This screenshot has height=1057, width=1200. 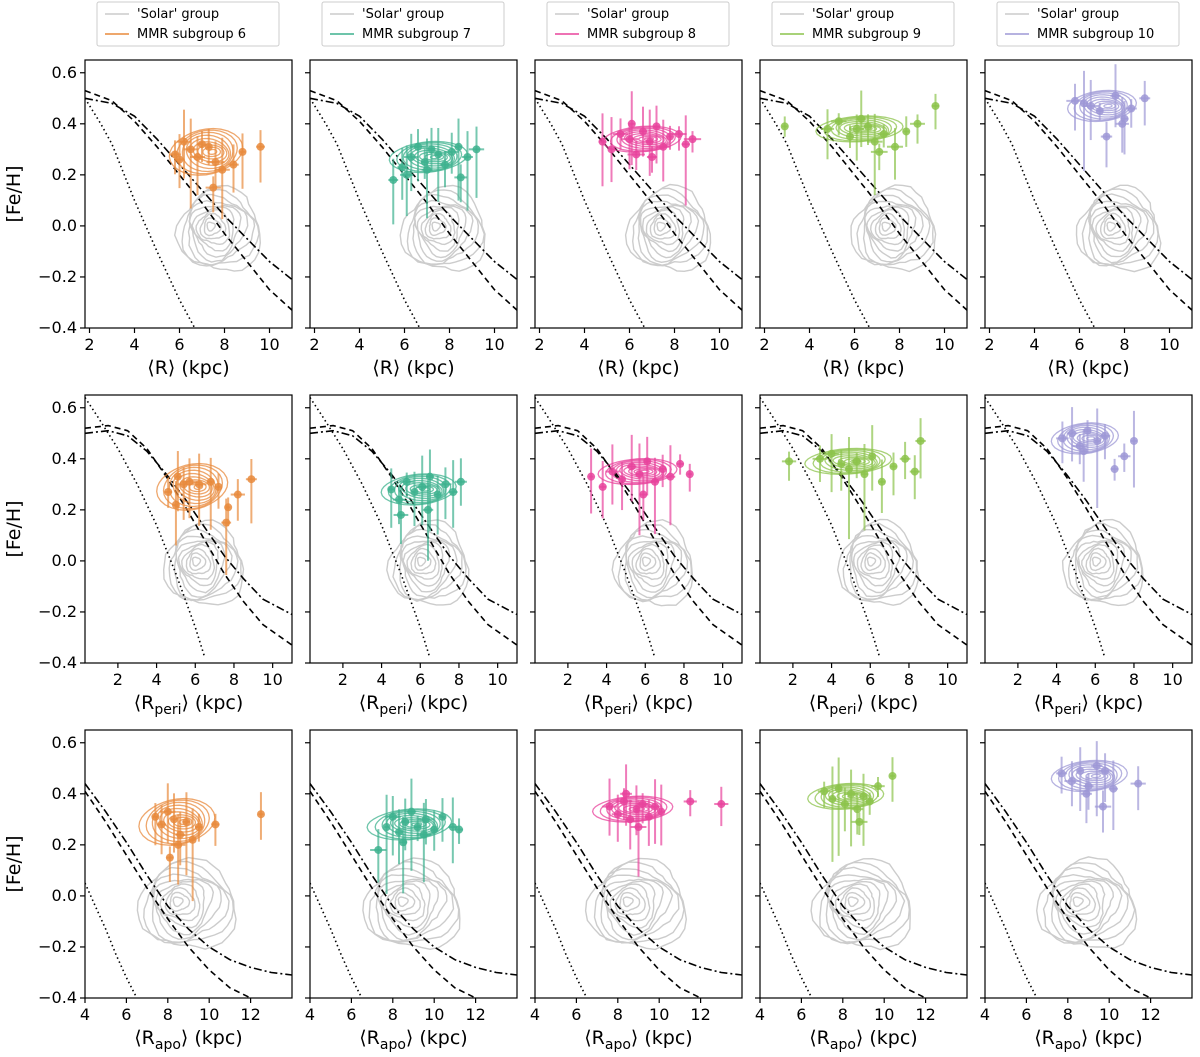 What do you see at coordinates (64, 895) in the screenshot?
I see `y-tick-label: 0.0` at bounding box center [64, 895].